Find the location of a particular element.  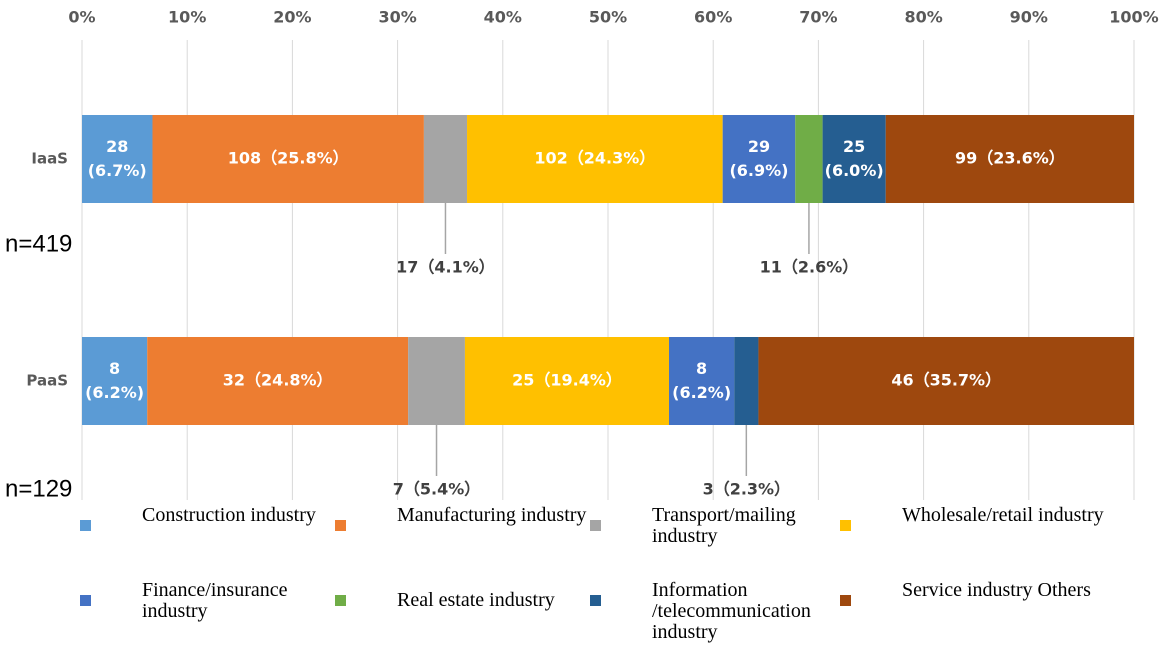

data-label: 46（35.7%） is located at coordinates (946, 380).